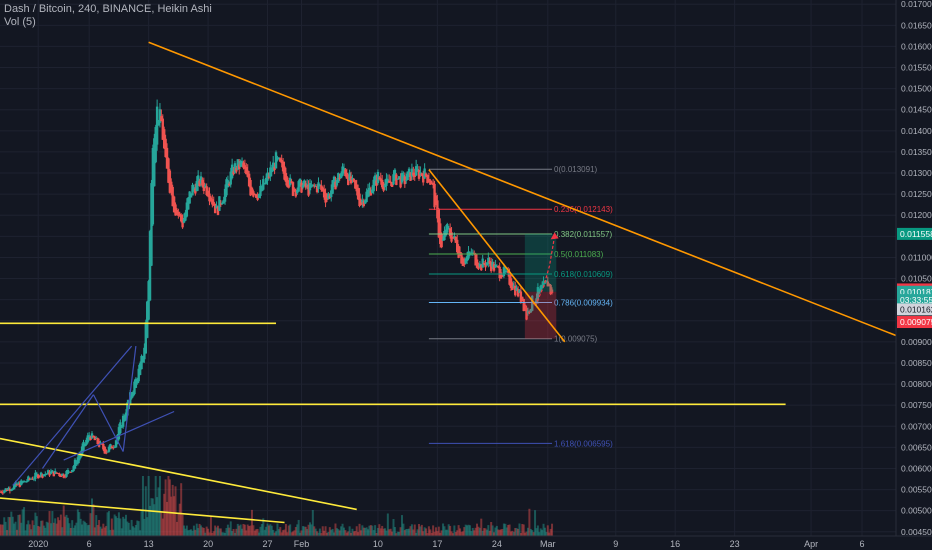  What do you see at coordinates (735, 544) in the screenshot?
I see `x-tick-label: 23` at bounding box center [735, 544].